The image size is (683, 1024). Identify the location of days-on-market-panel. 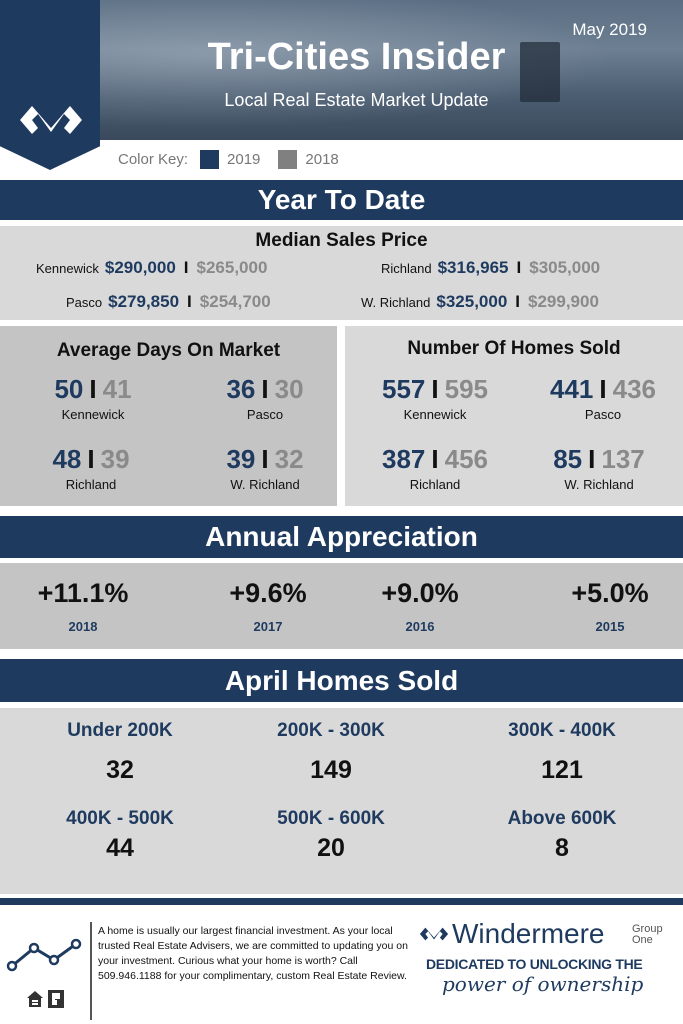
(168, 416).